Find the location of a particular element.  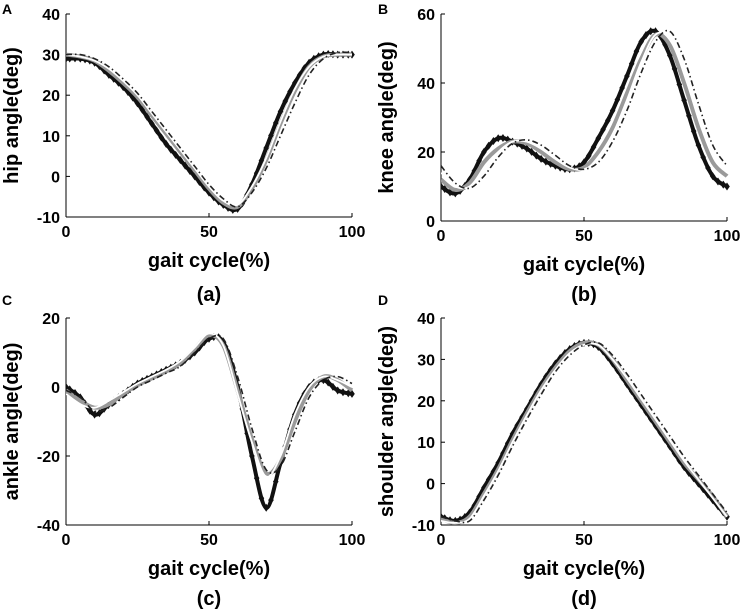

y-tick-label: 10 is located at coordinates (51, 137).